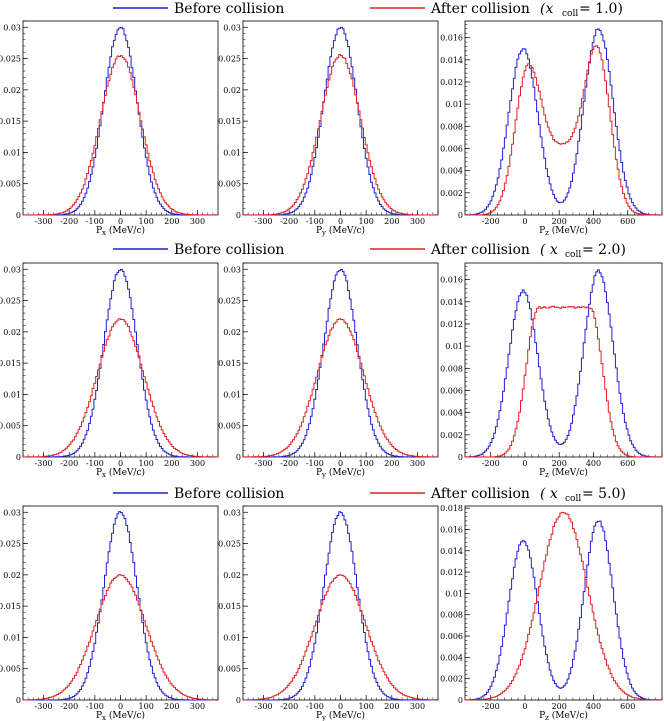 Image resolution: width=664 pixels, height=721 pixels. Describe the element at coordinates (604, 250) in the screenshot. I see `legend-xcoll-value: = 2.0)` at that location.